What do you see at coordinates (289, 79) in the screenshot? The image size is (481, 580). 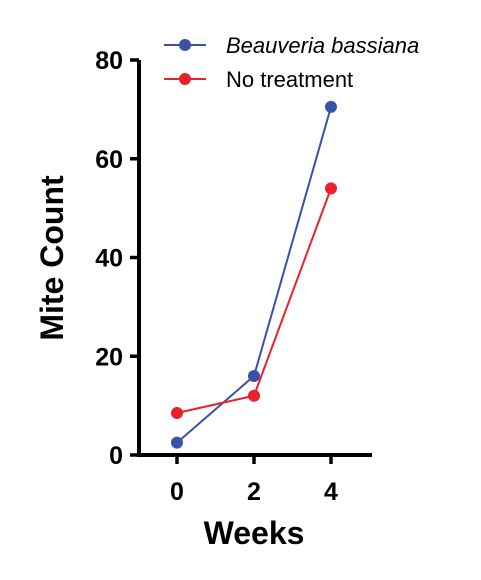 I see `legend-label-no-treatment: No treatment` at bounding box center [289, 79].